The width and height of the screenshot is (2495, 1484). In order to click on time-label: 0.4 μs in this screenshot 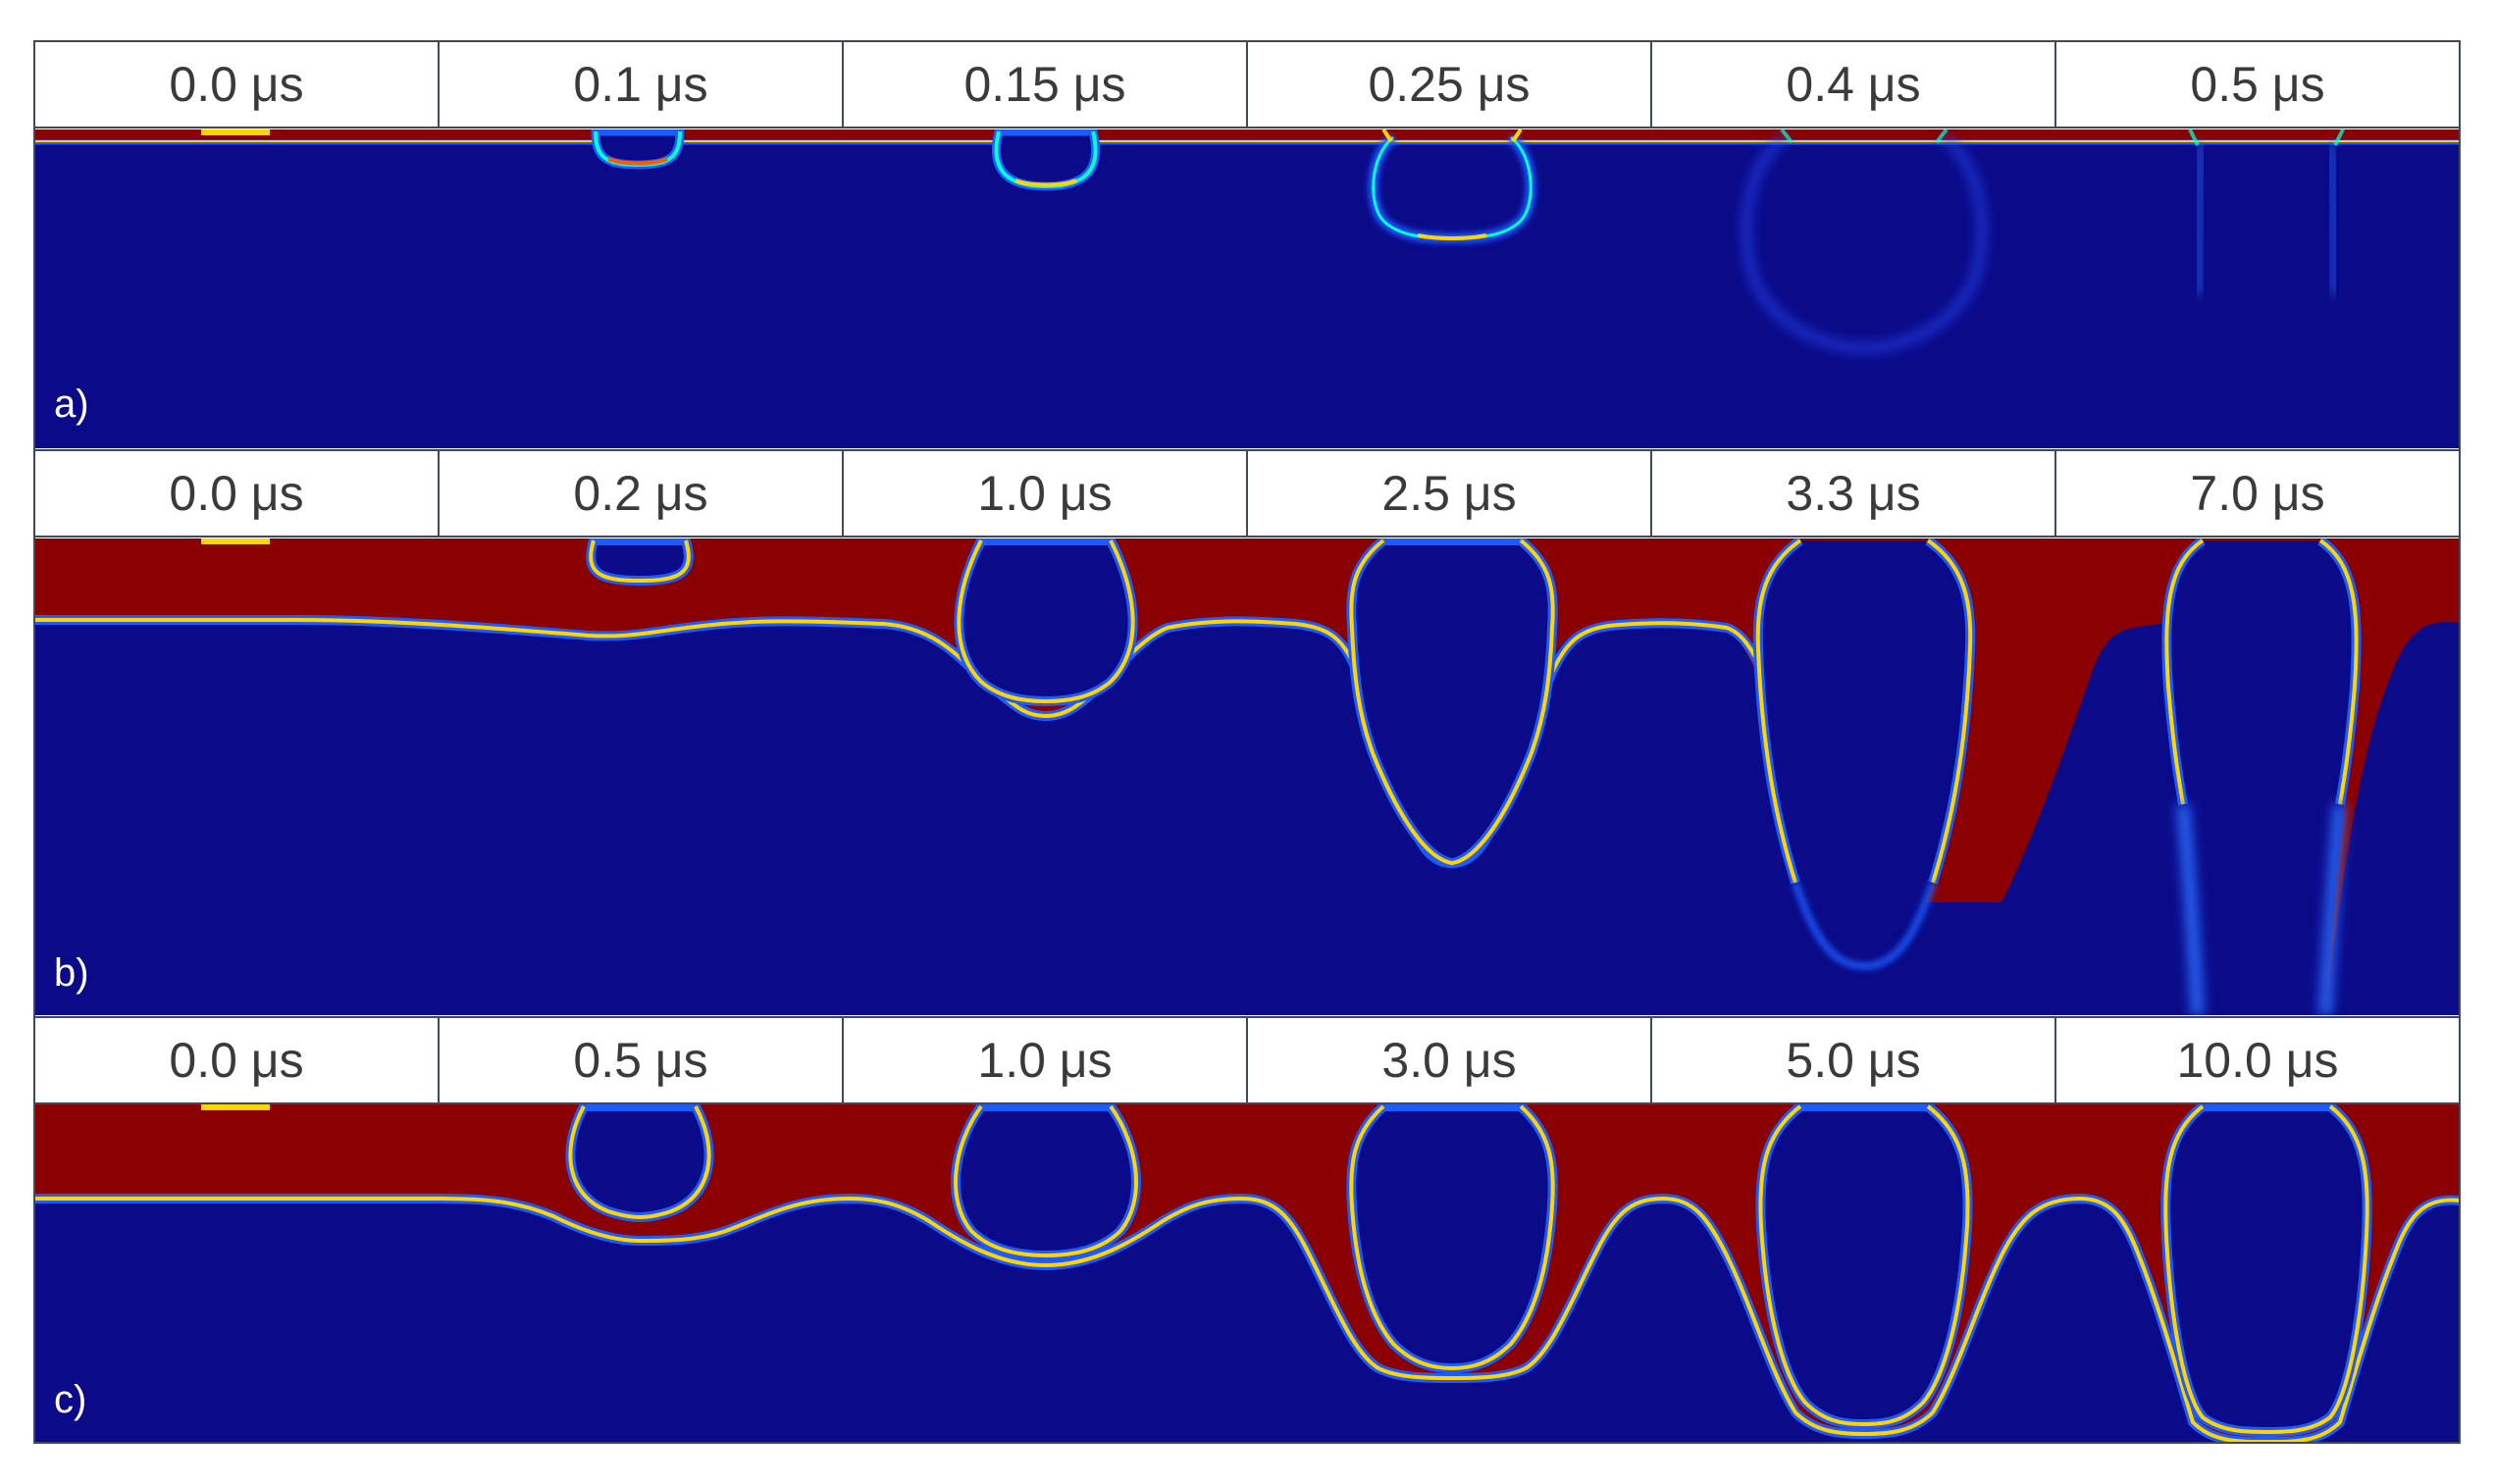, I will do `click(1853, 84)`.